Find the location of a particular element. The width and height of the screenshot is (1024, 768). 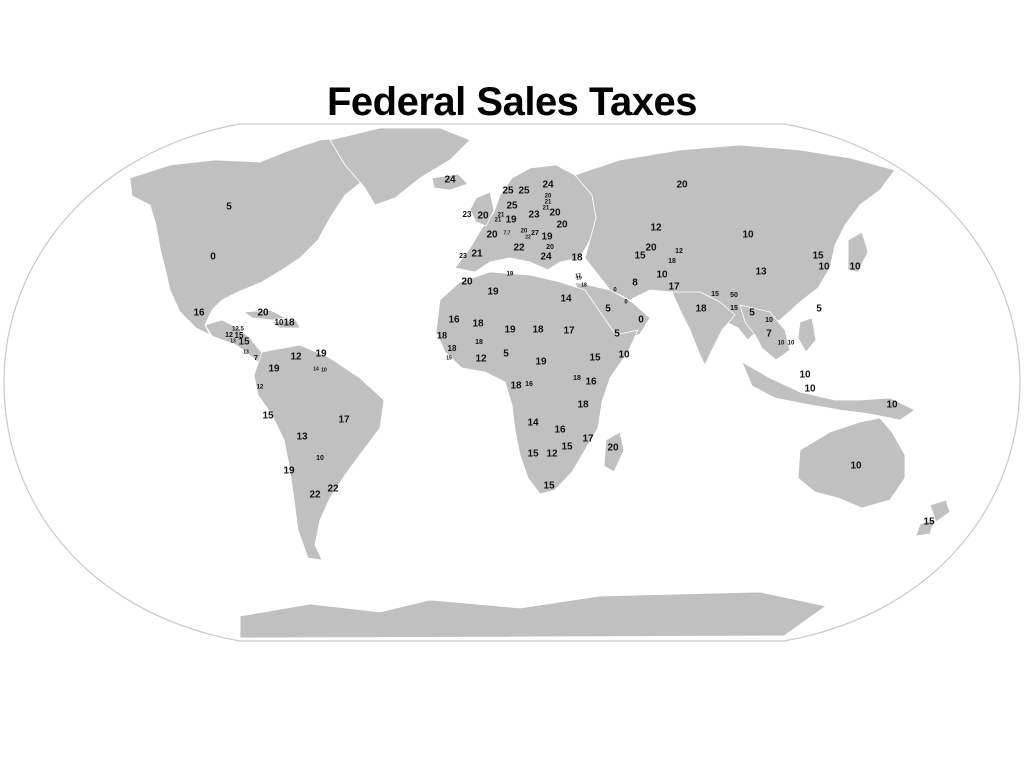

cuba-landmass is located at coordinates (265, 315).